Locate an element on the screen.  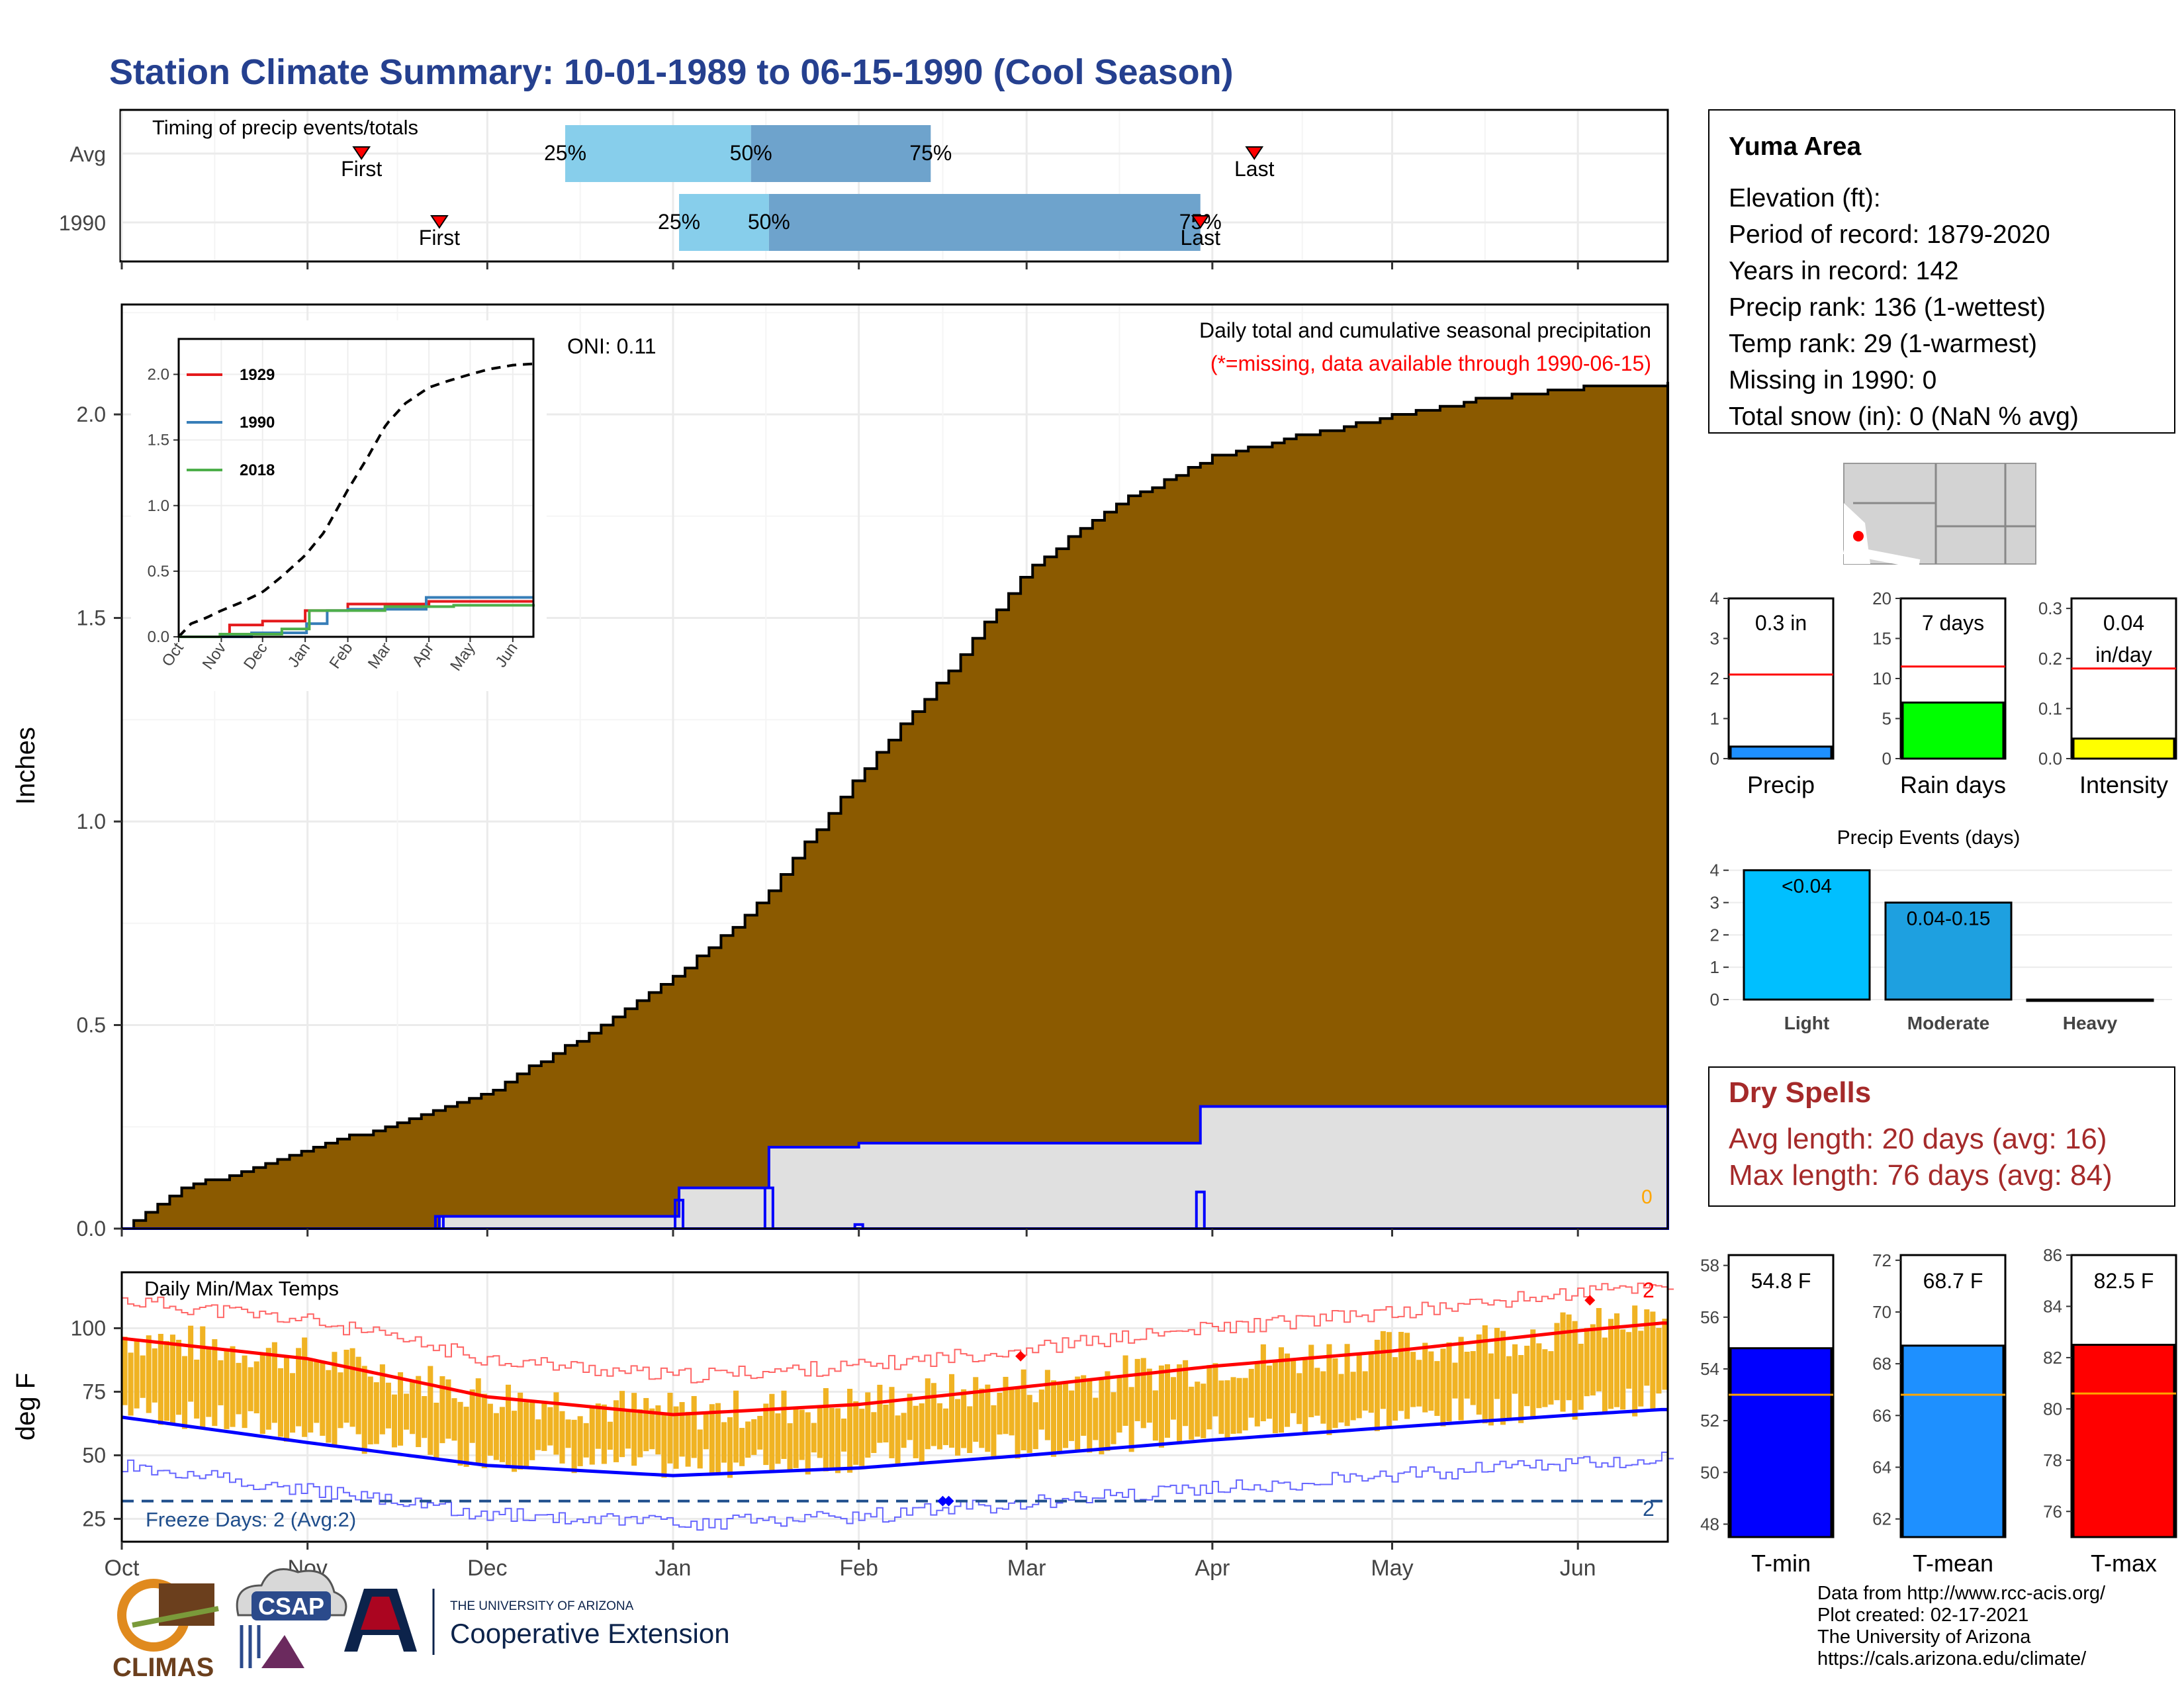
temp-summary-value-text: 68.7 F is located at coordinates (1953, 1281).